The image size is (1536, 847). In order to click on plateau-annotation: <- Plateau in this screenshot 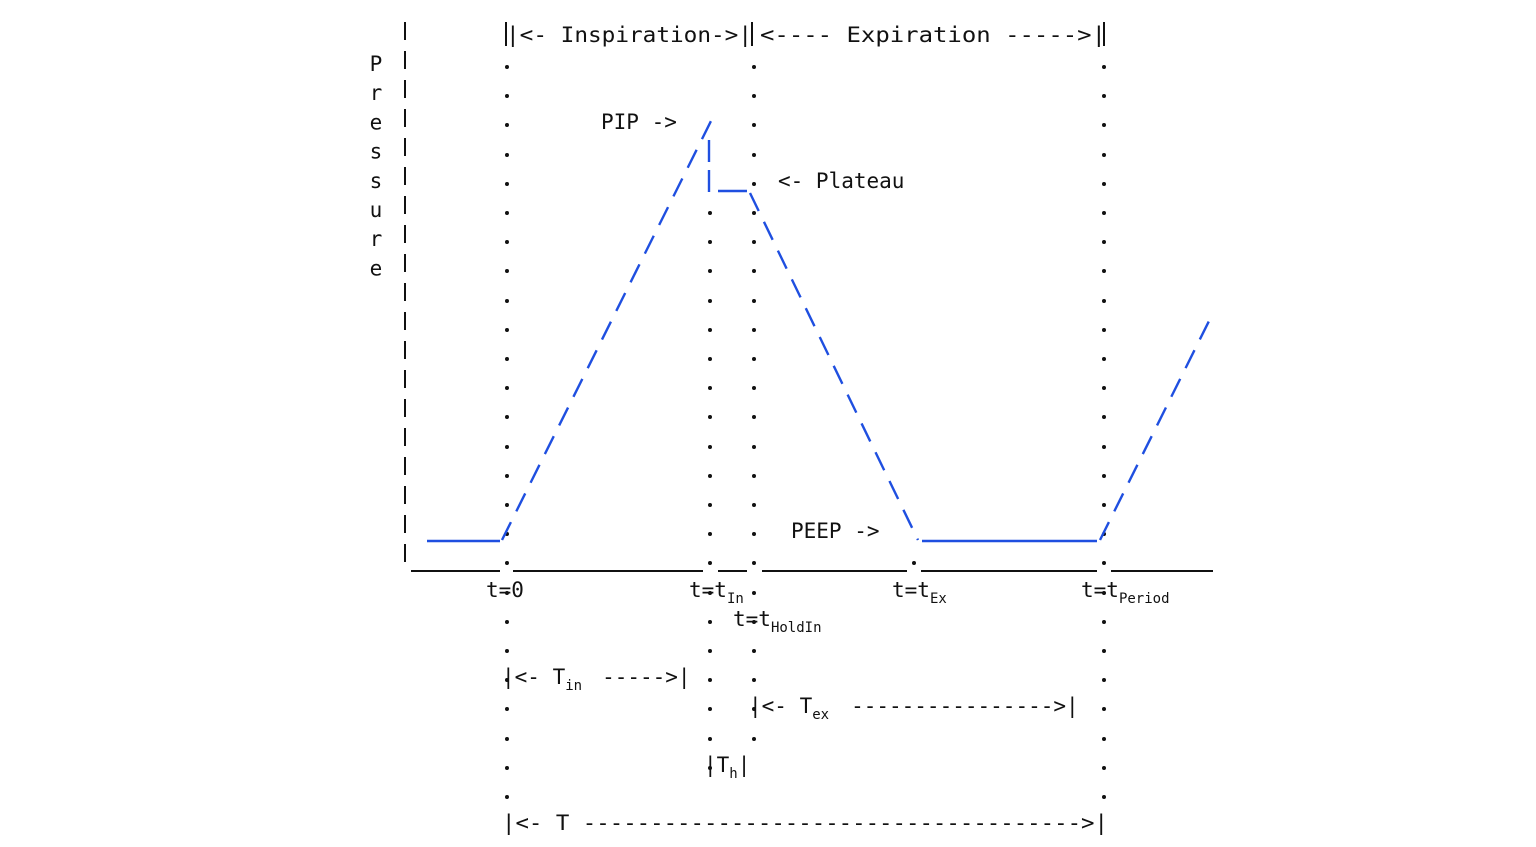, I will do `click(841, 181)`.